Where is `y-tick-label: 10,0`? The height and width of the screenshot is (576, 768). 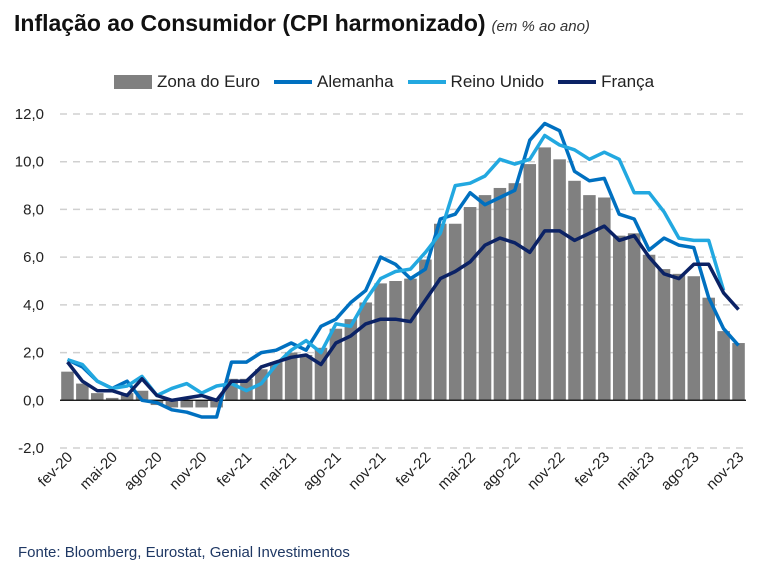
y-tick-label: 10,0 is located at coordinates (29, 162).